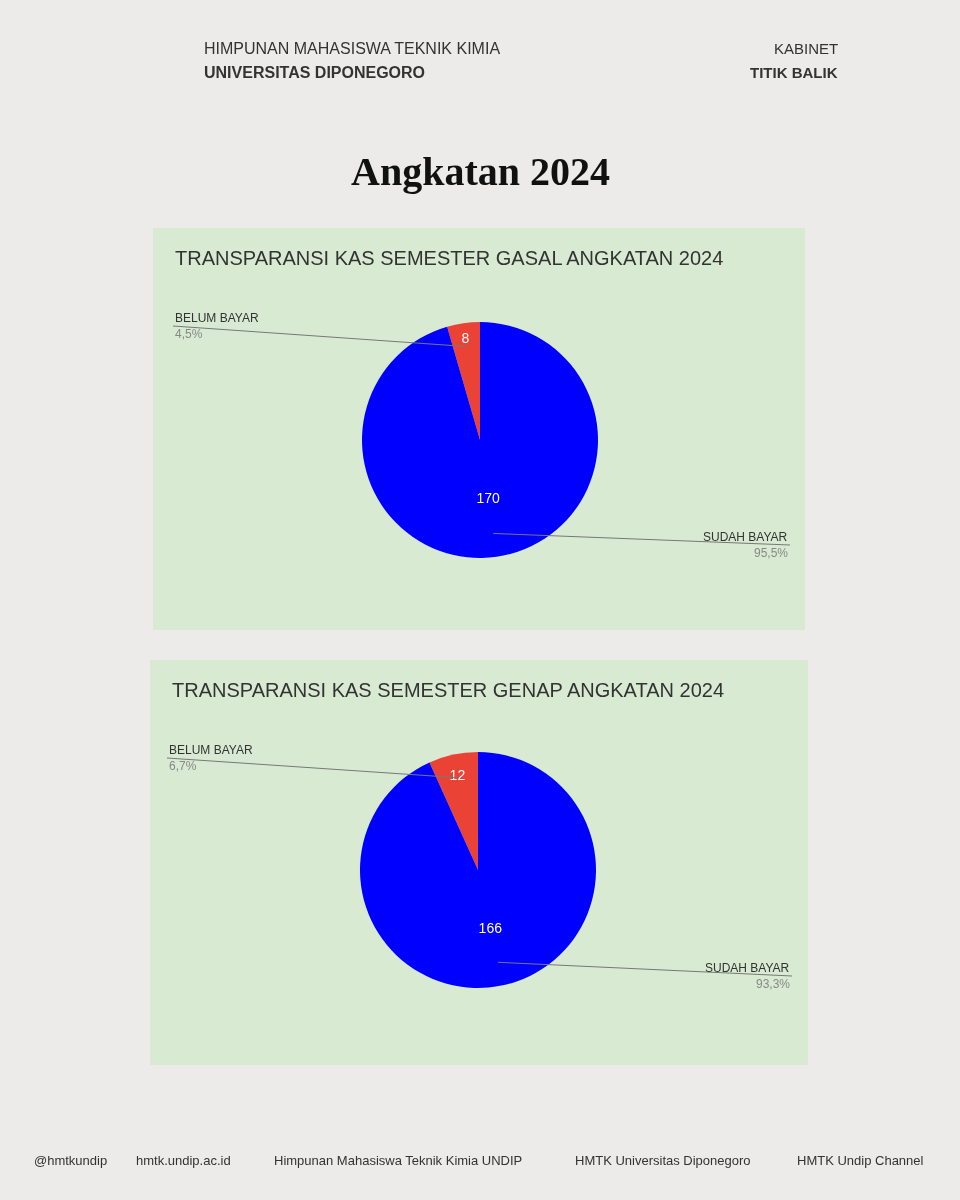  What do you see at coordinates (183, 1160) in the screenshot?
I see `text: hmtk.undip.ac.id` at bounding box center [183, 1160].